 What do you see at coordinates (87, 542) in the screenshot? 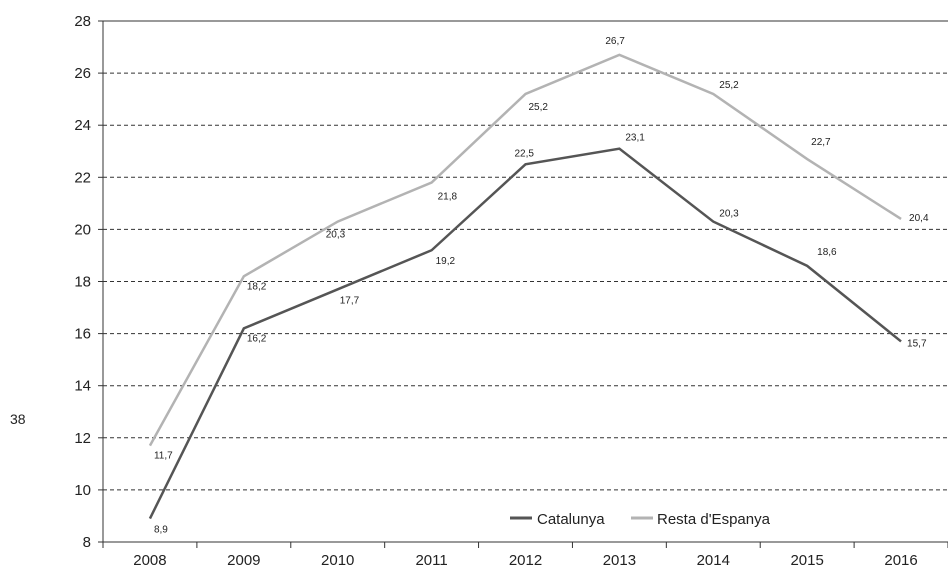
I see `y-tick-label-8: 8` at bounding box center [87, 542].